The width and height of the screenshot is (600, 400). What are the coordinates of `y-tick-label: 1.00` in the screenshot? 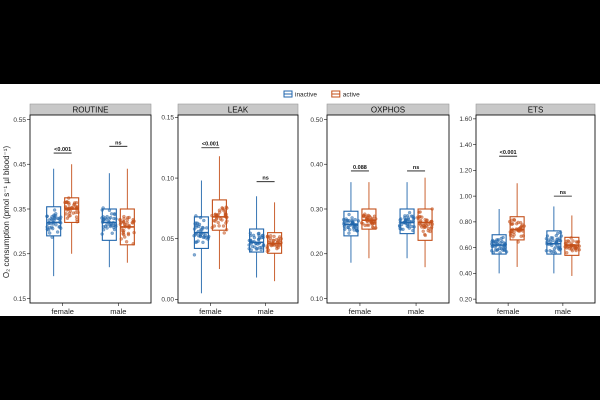 It's located at (465, 196).